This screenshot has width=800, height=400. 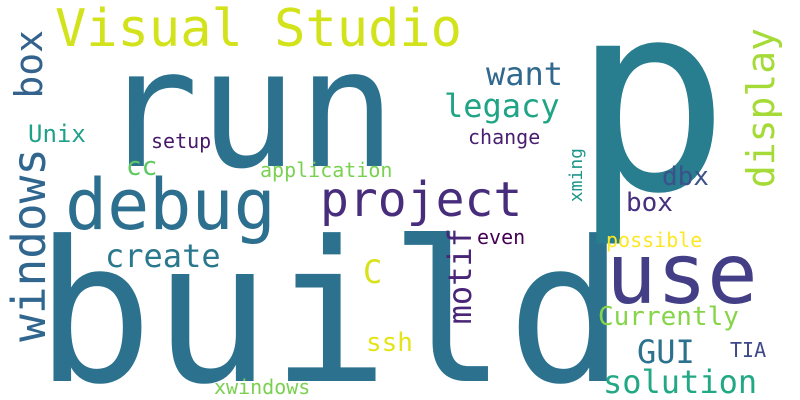 What do you see at coordinates (29, 64) in the screenshot?
I see `word-box-left: box` at bounding box center [29, 64].